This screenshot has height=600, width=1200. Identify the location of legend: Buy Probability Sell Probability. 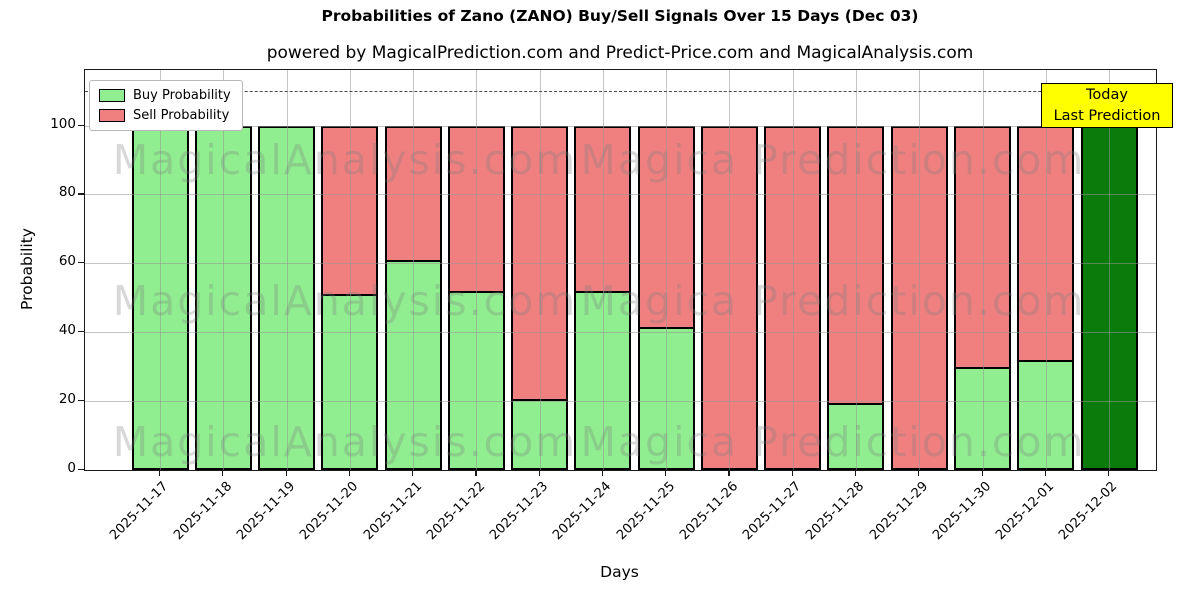
(166, 105).